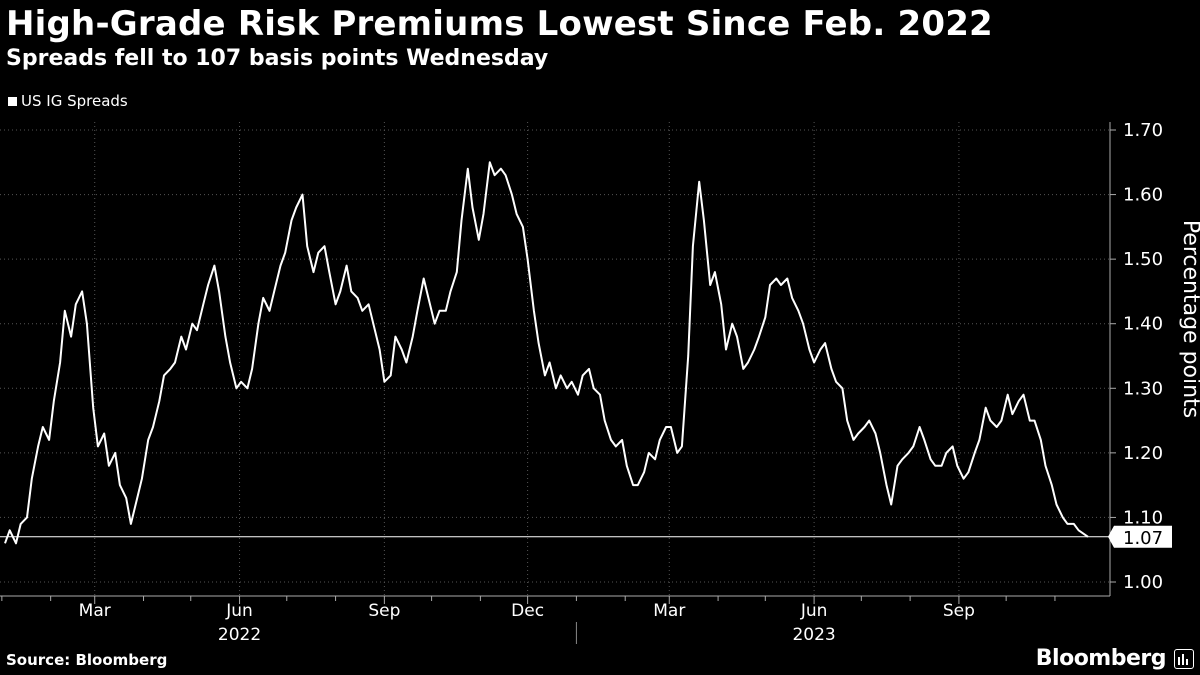  I want to click on year-label: 2022, so click(239, 635).